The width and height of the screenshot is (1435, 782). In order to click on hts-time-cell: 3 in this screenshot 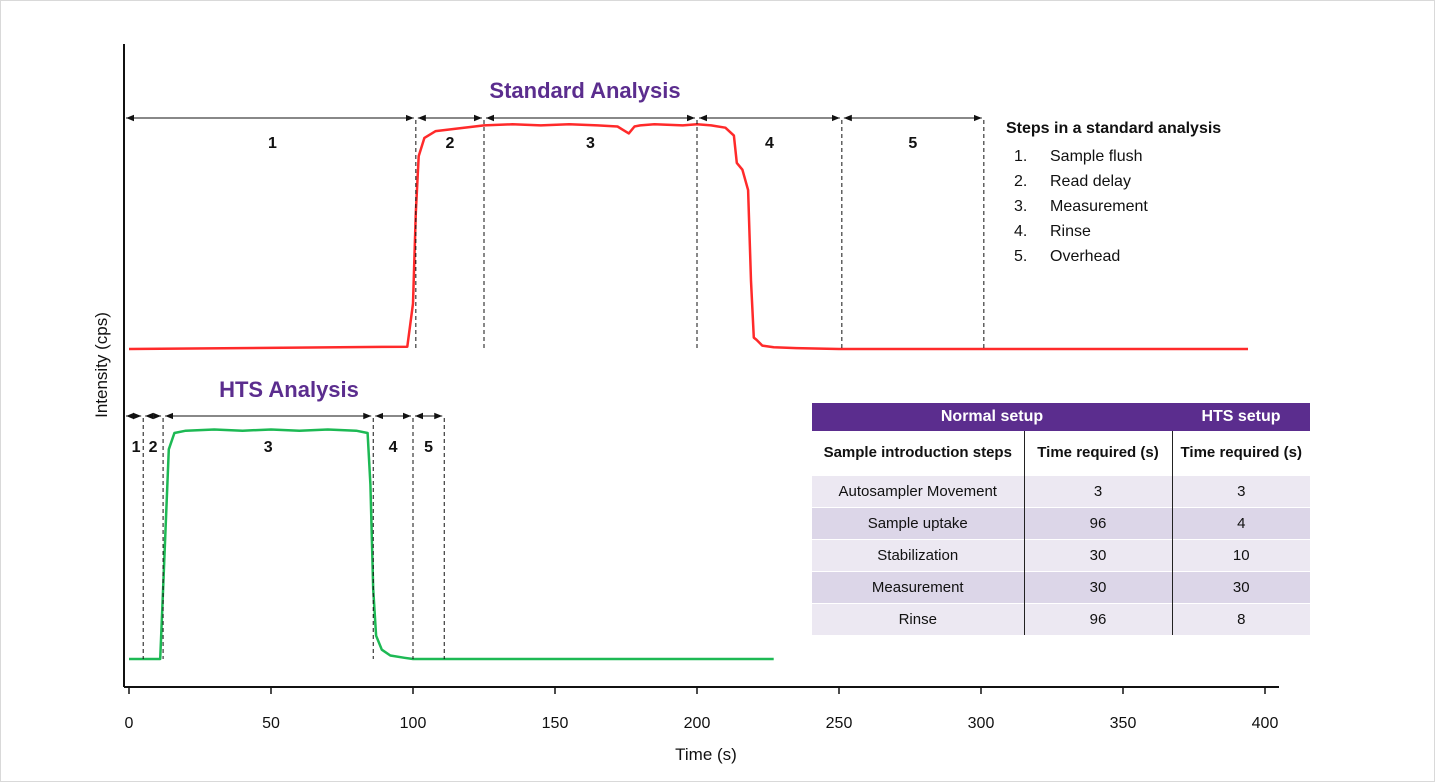, I will do `click(1240, 491)`.